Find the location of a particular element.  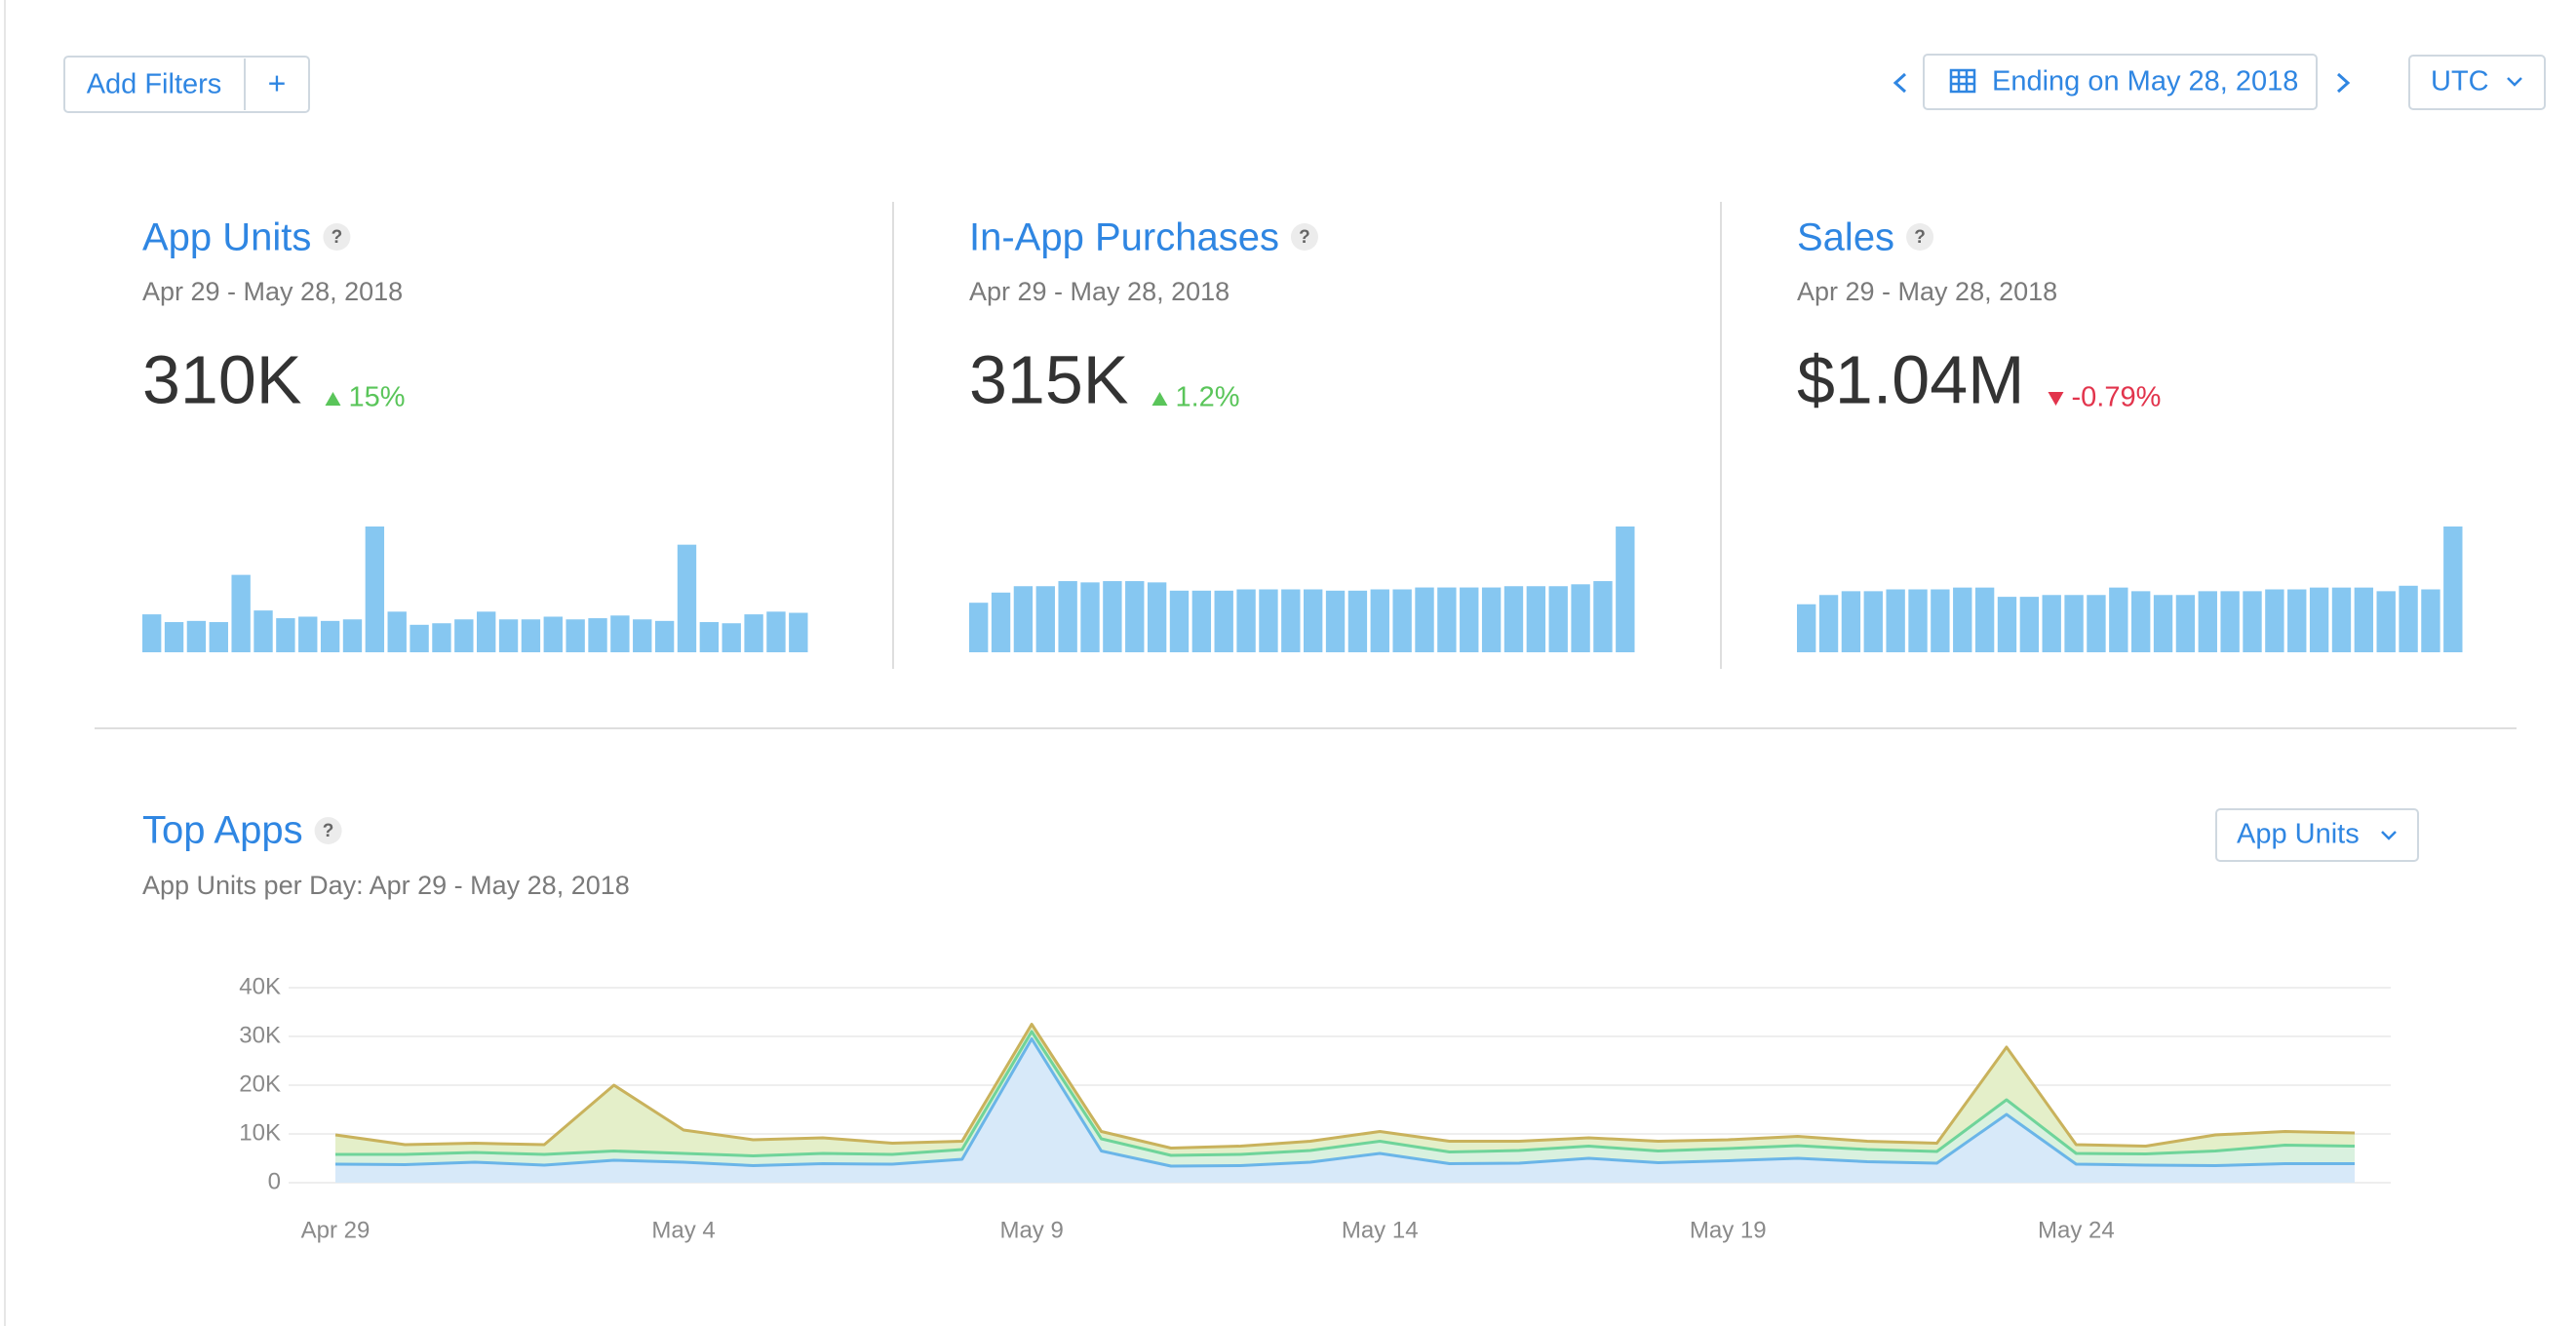

help-icon-bg is located at coordinates (328, 830).